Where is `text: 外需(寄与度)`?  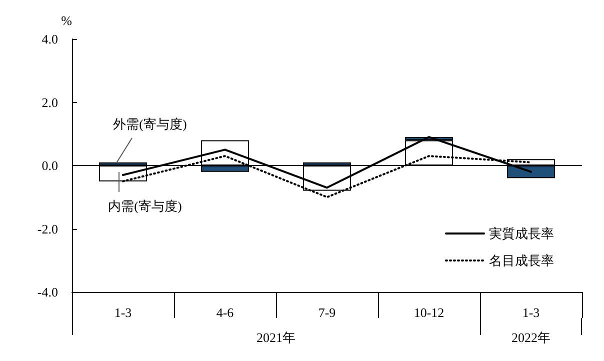 text: 外需(寄与度) is located at coordinates (150, 124).